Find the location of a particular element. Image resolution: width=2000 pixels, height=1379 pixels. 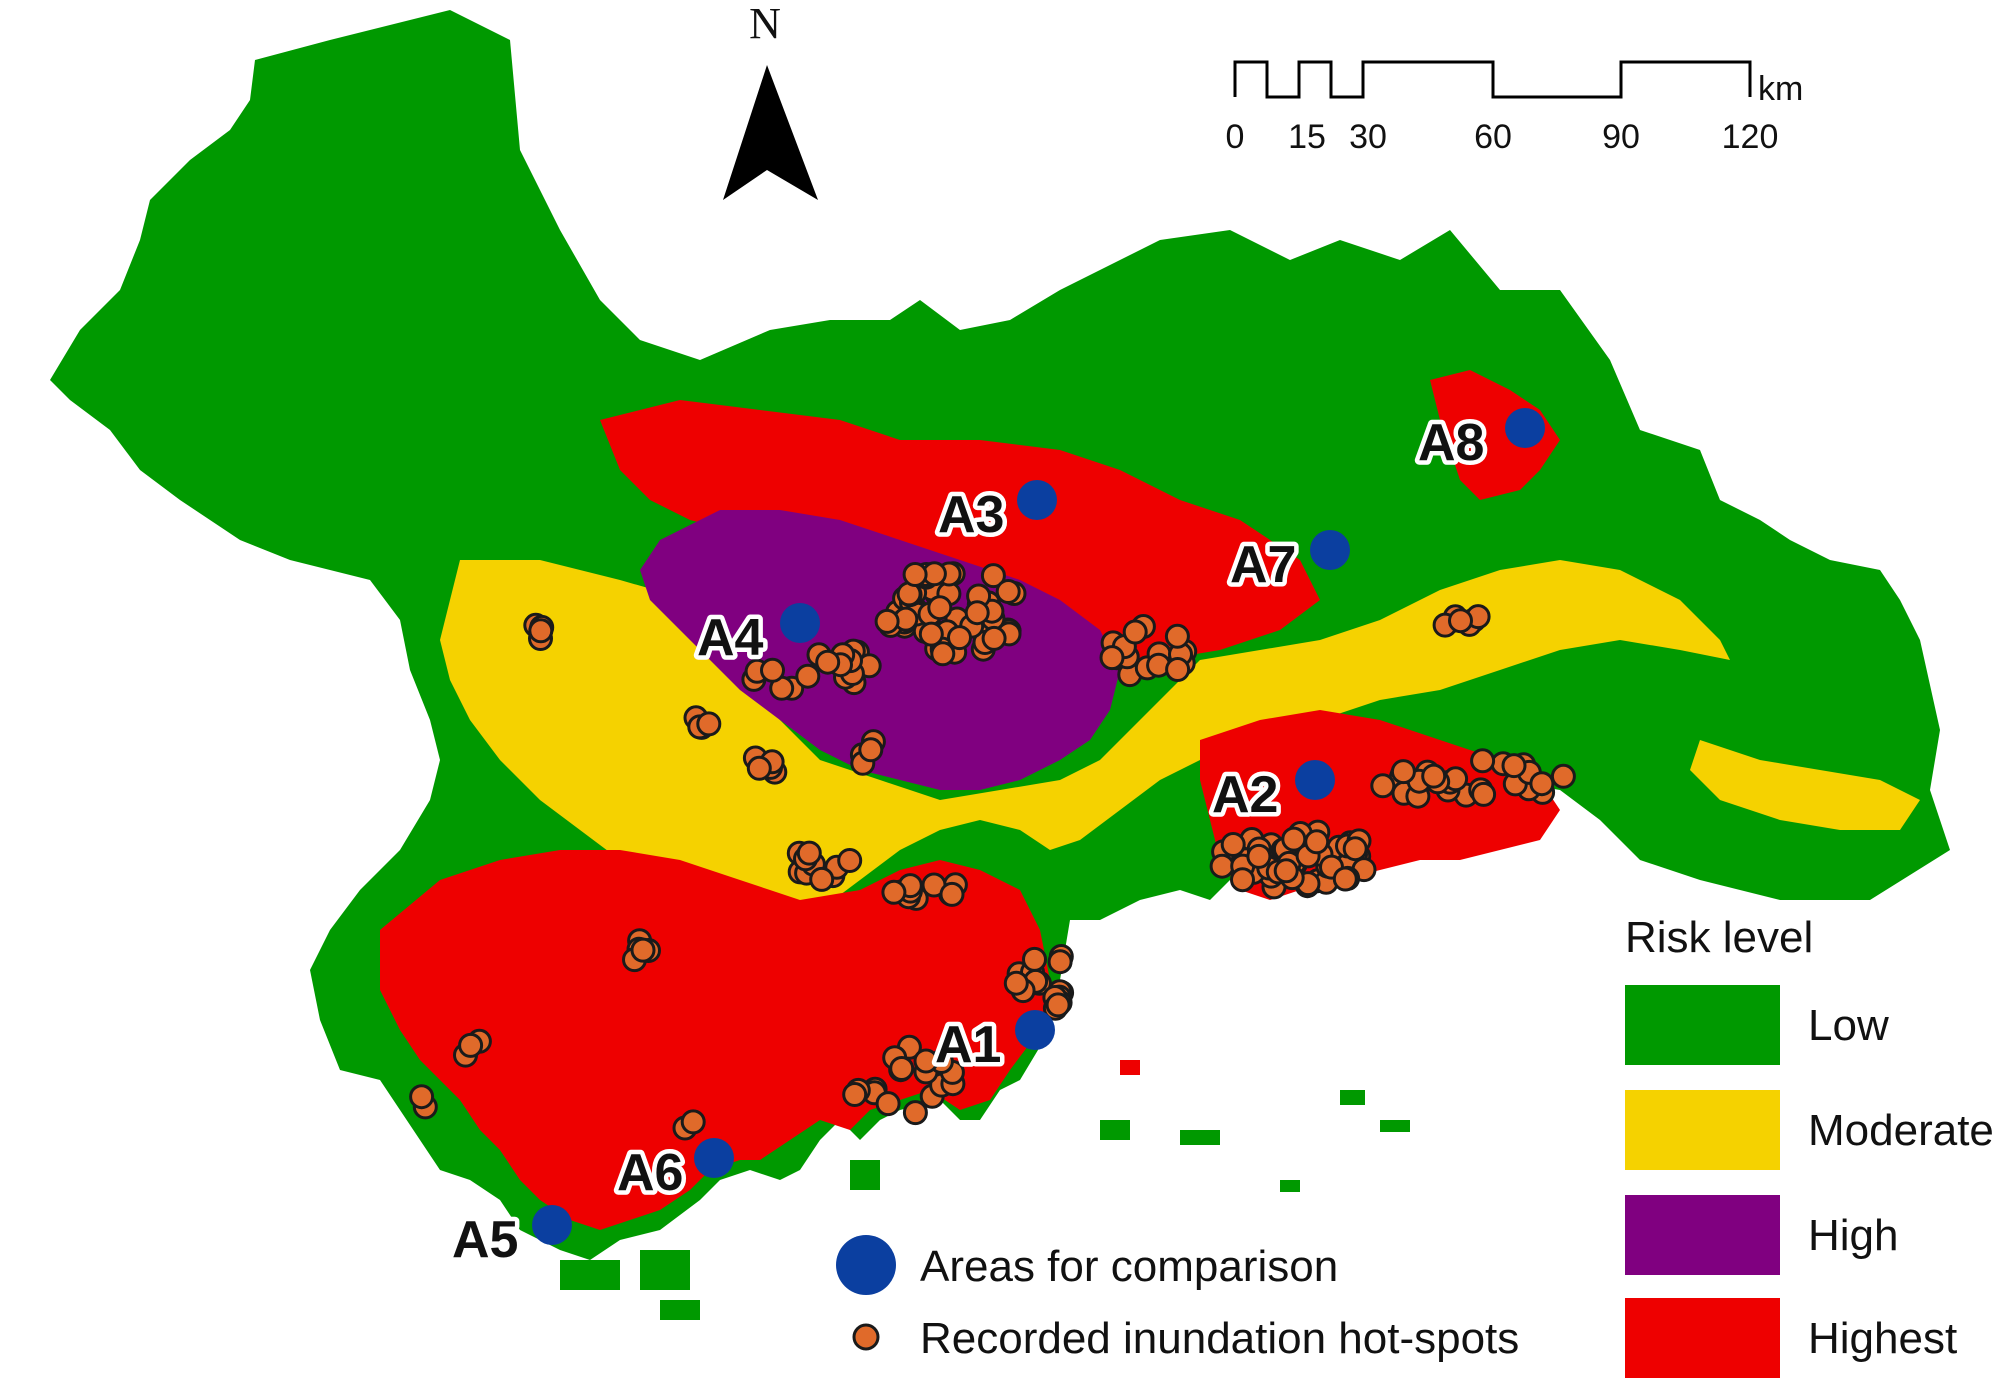

comparison-marker-a5 is located at coordinates (552, 1225).